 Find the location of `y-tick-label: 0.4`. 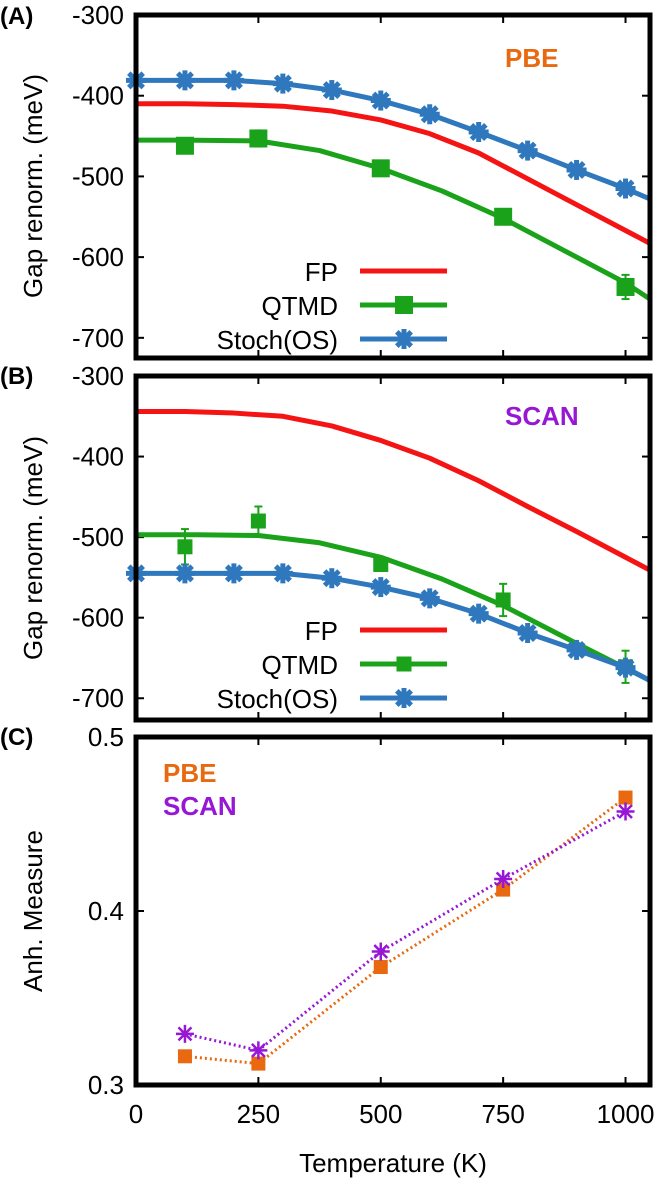

y-tick-label: 0.4 is located at coordinates (106, 911).